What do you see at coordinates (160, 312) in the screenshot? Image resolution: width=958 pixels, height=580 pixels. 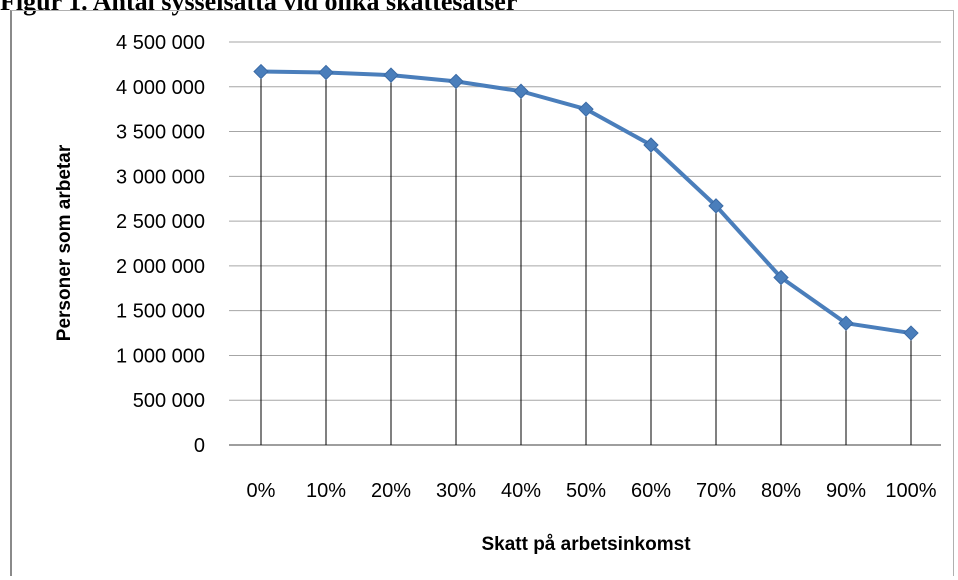 I see `y-tick-label: 1 500 000` at bounding box center [160, 312].